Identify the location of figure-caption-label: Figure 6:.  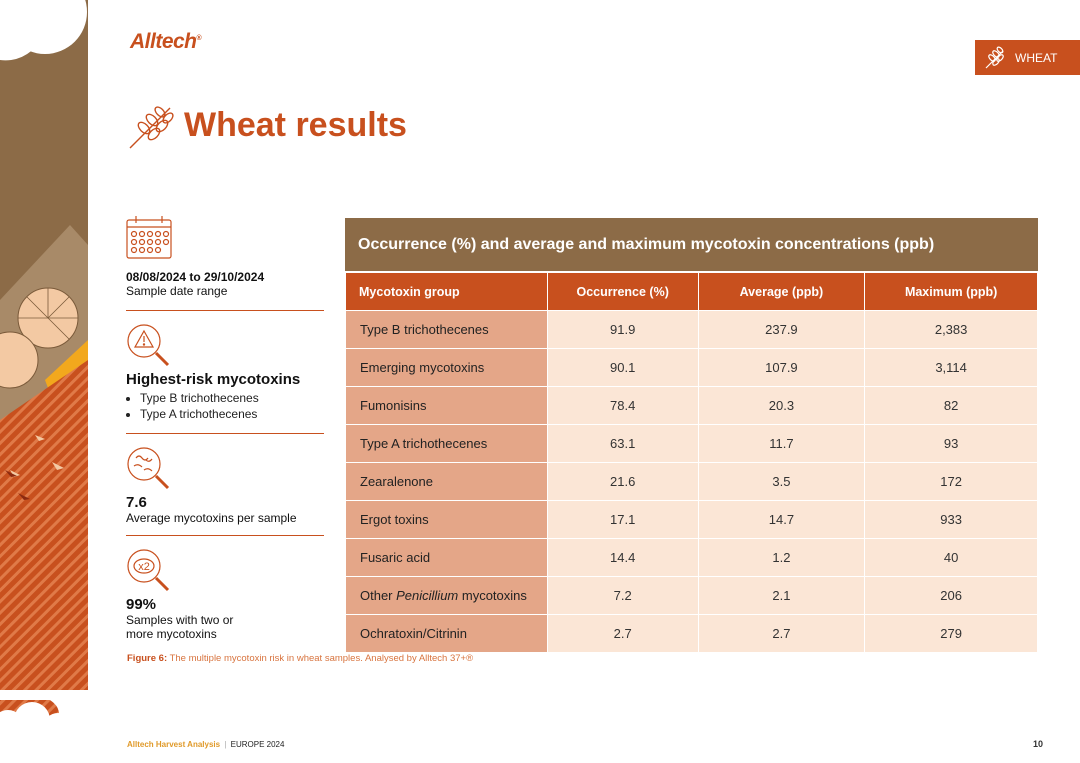
(147, 658).